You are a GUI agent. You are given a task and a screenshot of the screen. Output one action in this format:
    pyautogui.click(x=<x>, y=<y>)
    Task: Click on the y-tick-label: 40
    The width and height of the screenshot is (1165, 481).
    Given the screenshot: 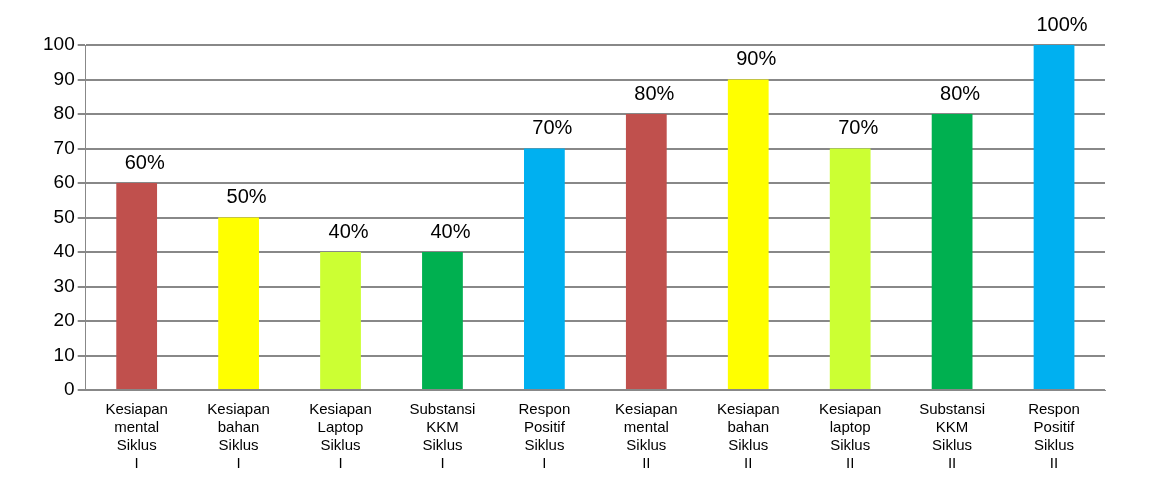 What is the action you would take?
    pyautogui.click(x=64, y=251)
    